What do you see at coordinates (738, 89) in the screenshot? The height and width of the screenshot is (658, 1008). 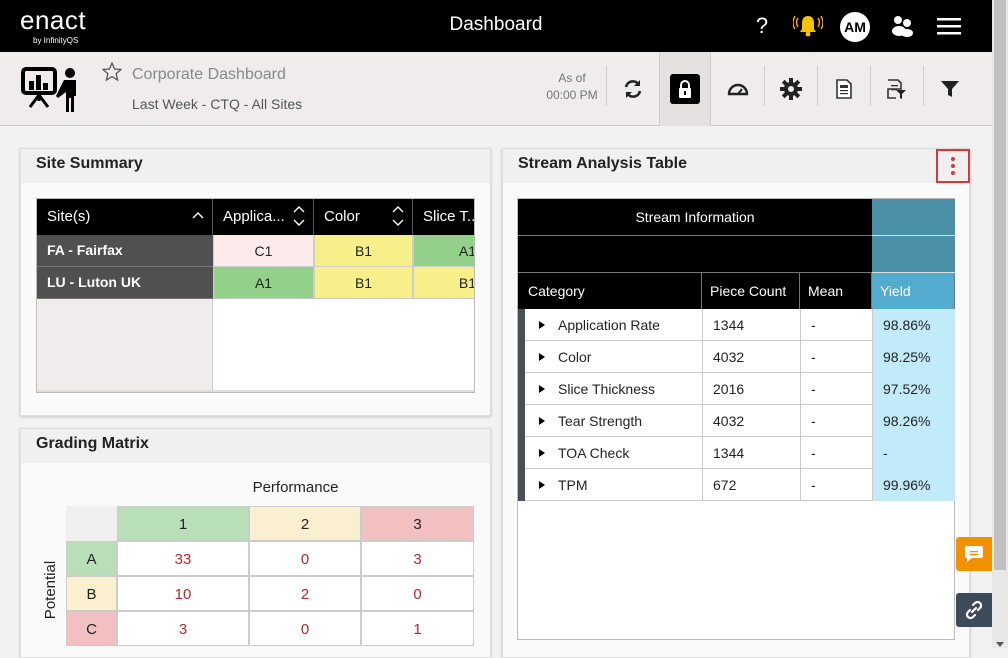 I see `gauge-button` at bounding box center [738, 89].